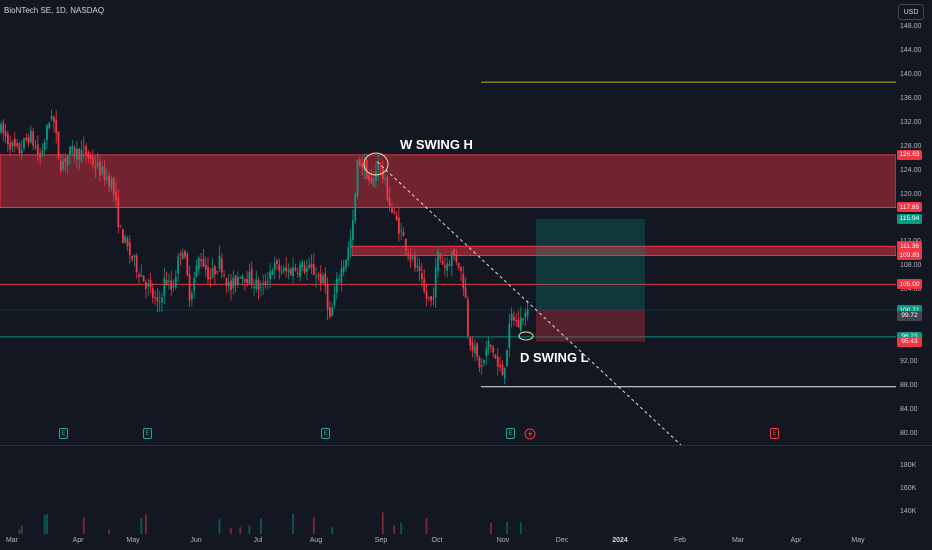  Describe the element at coordinates (530, 434) in the screenshot. I see `split-icon` at that location.